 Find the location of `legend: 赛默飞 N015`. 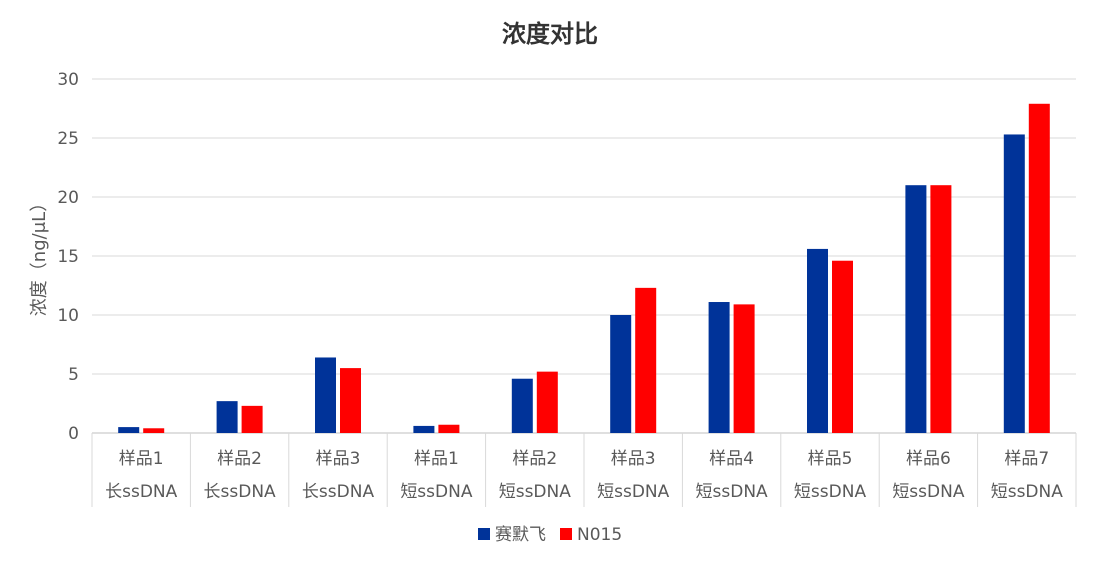

legend: 赛默飞 N015 is located at coordinates (550, 534).